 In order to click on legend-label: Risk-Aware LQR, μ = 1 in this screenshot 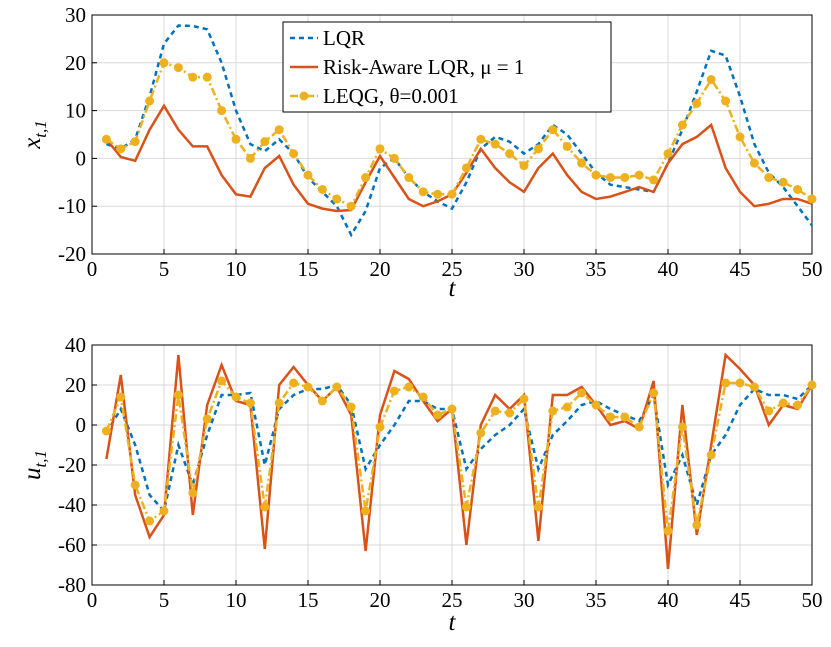, I will do `click(423, 67)`.